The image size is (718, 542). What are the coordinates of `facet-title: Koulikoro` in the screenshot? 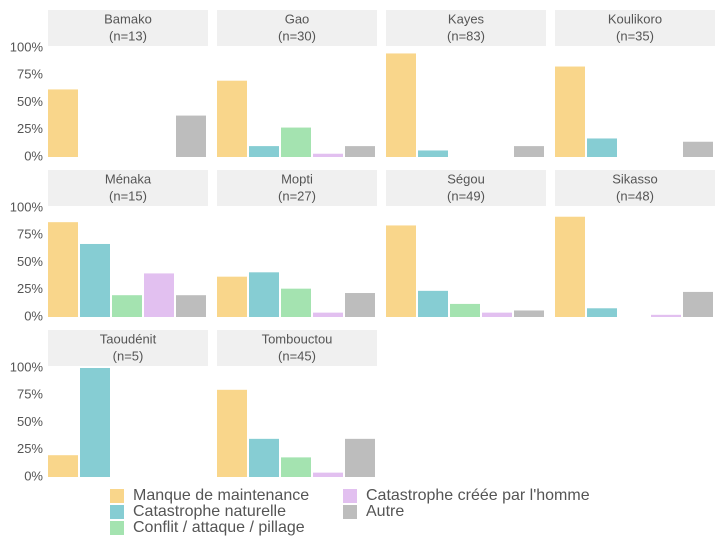 It's located at (635, 18).